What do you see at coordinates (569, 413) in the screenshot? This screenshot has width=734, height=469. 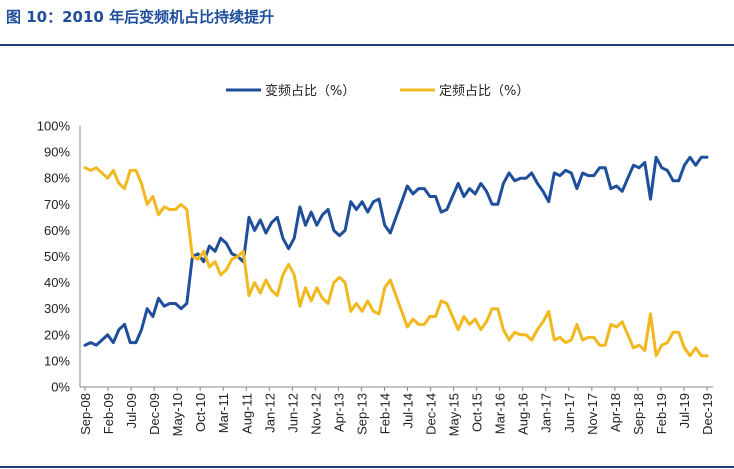 I see `x-tick-label: Jun-17` at bounding box center [569, 413].